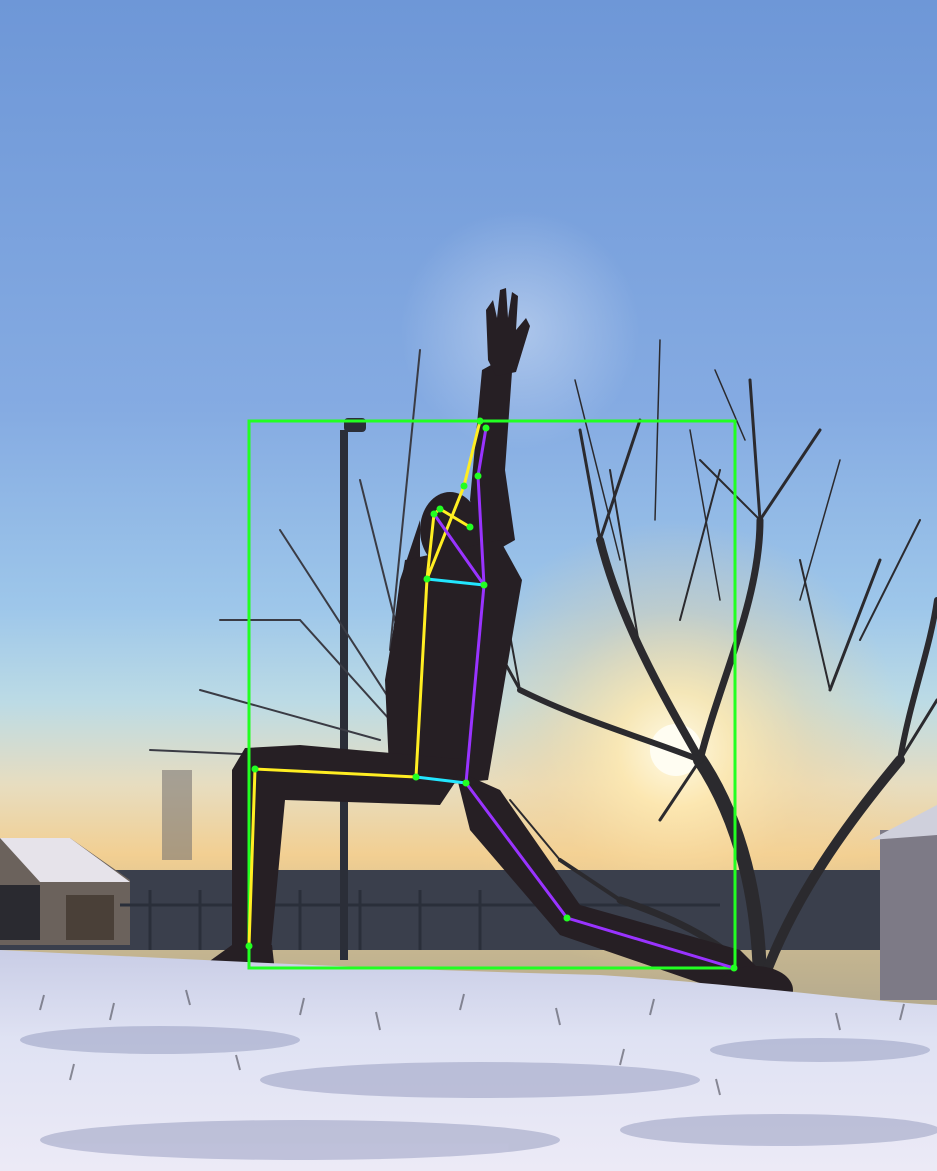 This screenshot has height=1171, width=937. What do you see at coordinates (416, 777) in the screenshot?
I see `keypoint-left-hip` at bounding box center [416, 777].